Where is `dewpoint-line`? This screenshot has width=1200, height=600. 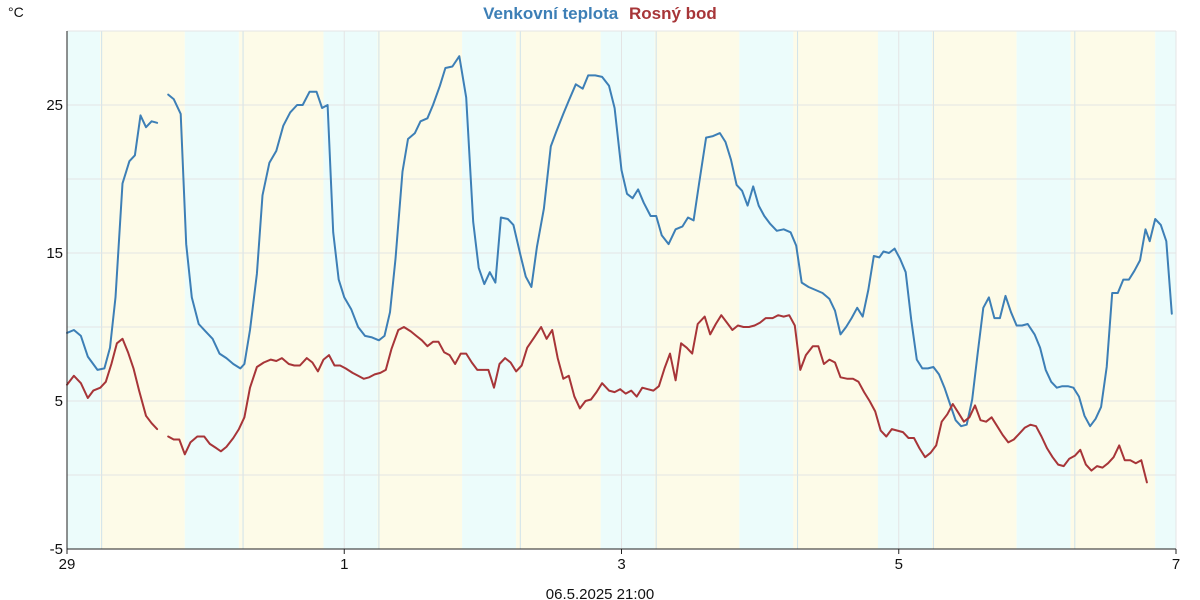 dewpoint-line is located at coordinates (112, 384).